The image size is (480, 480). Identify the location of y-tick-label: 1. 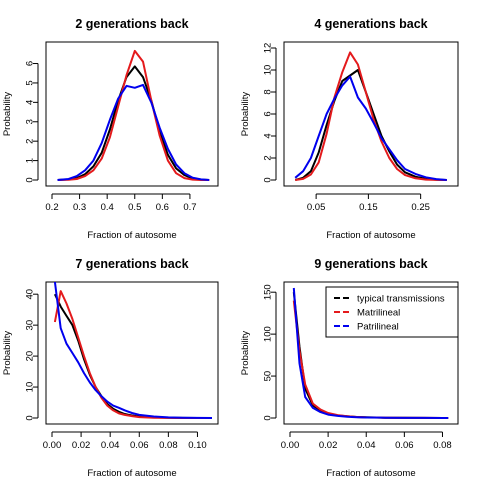
(30, 160).